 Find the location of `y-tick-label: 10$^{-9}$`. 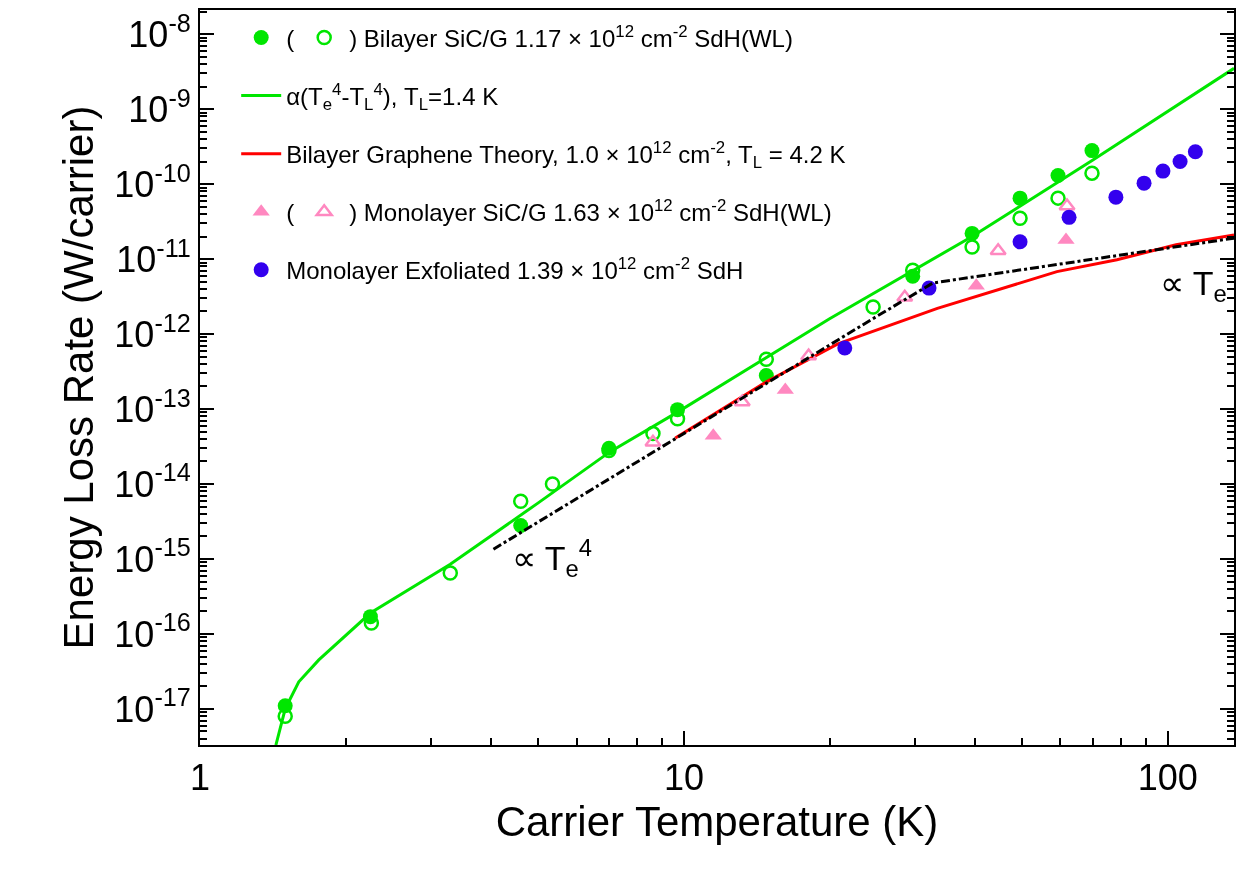

y-tick-label: 10$^{-9}$ is located at coordinates (159, 106).